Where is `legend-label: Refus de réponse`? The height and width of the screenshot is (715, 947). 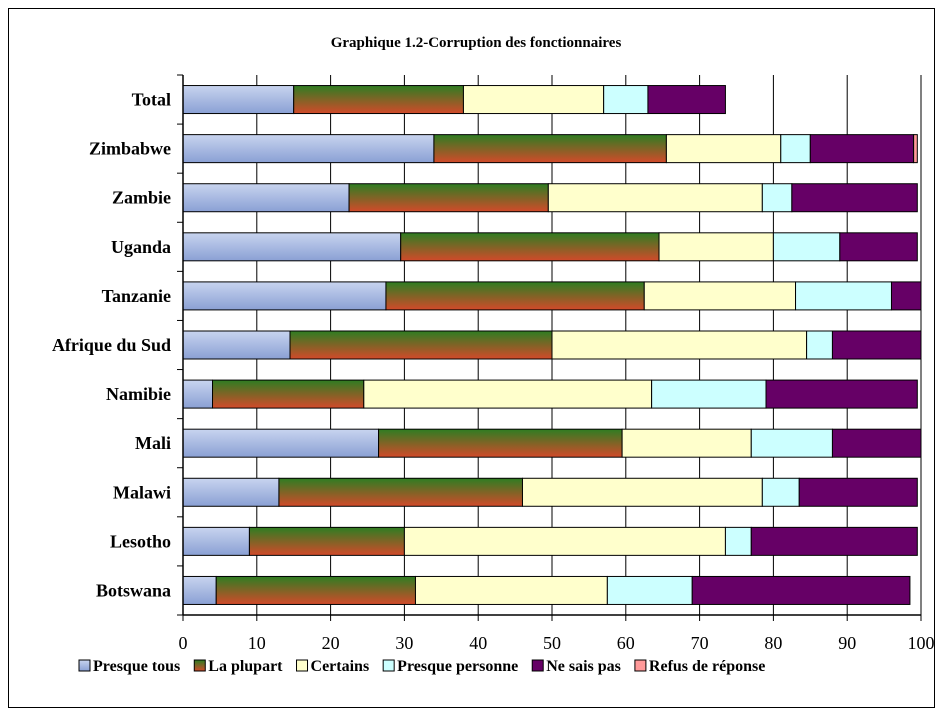
legend-label: Refus de réponse is located at coordinates (707, 666).